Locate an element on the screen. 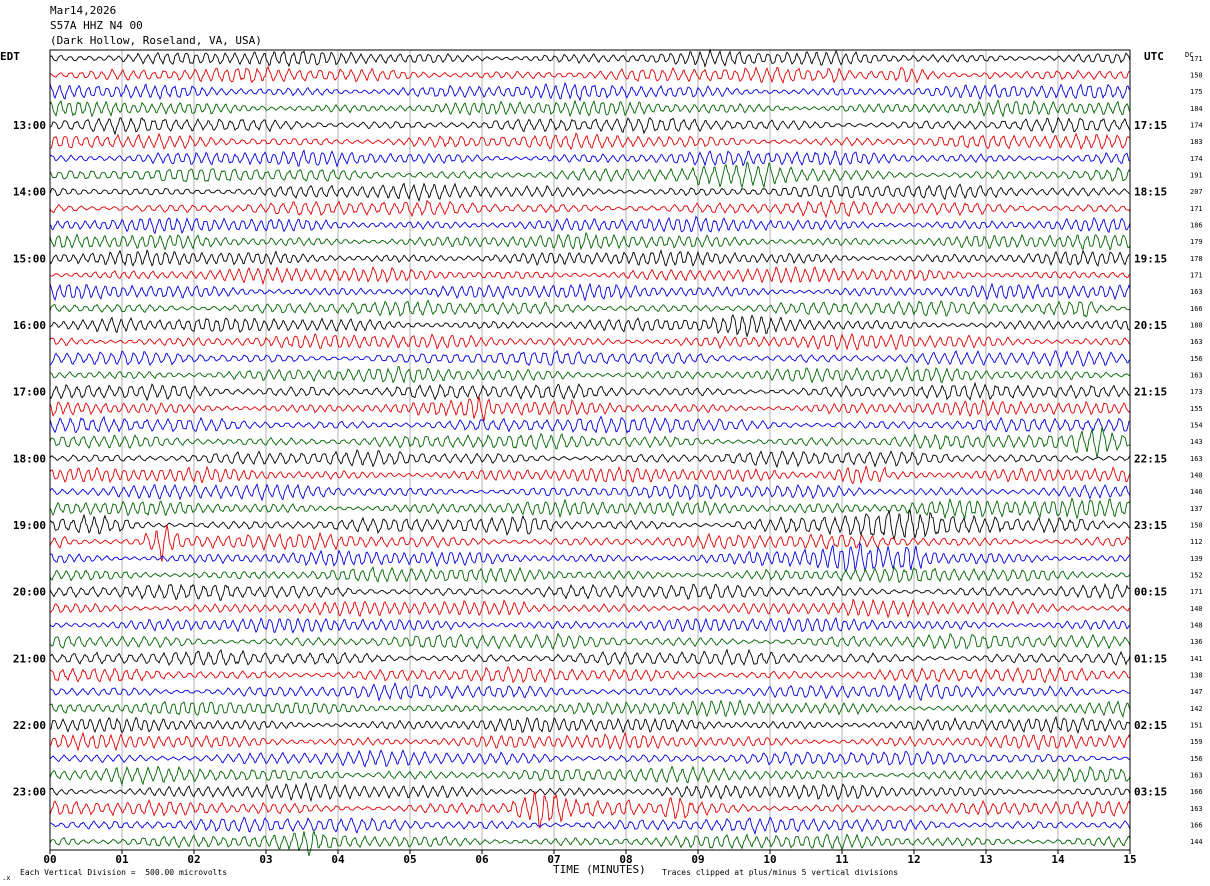  x-tick-label: 11 is located at coordinates (842, 859).